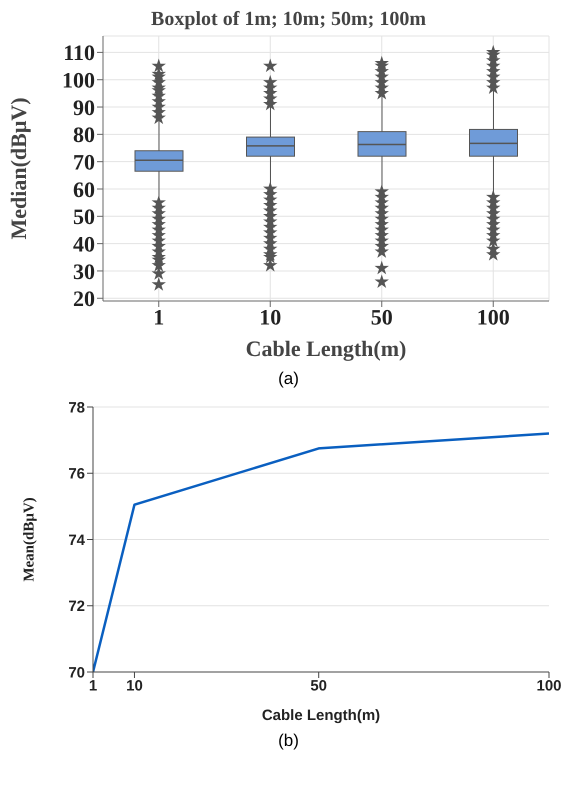 Image resolution: width=577 pixels, height=791 pixels. I want to click on y-tick-label: 76, so click(76, 474).